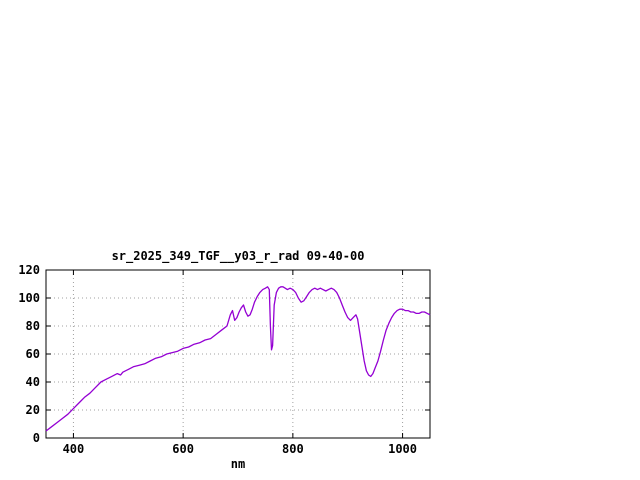 This screenshot has width=640, height=480. Describe the element at coordinates (29, 270) in the screenshot. I see `y-tick-label: 120` at that location.